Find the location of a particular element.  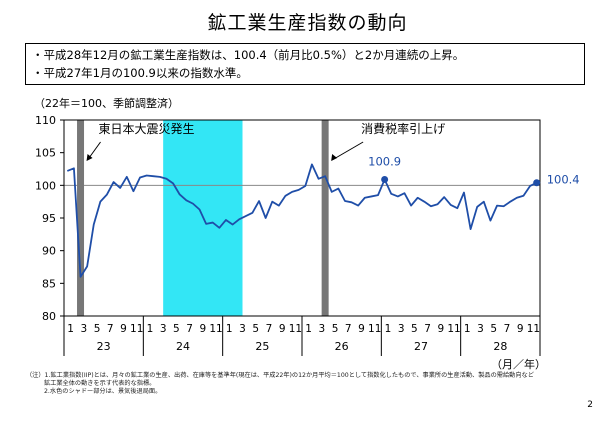

x-year-label: 28 is located at coordinates (500, 346).